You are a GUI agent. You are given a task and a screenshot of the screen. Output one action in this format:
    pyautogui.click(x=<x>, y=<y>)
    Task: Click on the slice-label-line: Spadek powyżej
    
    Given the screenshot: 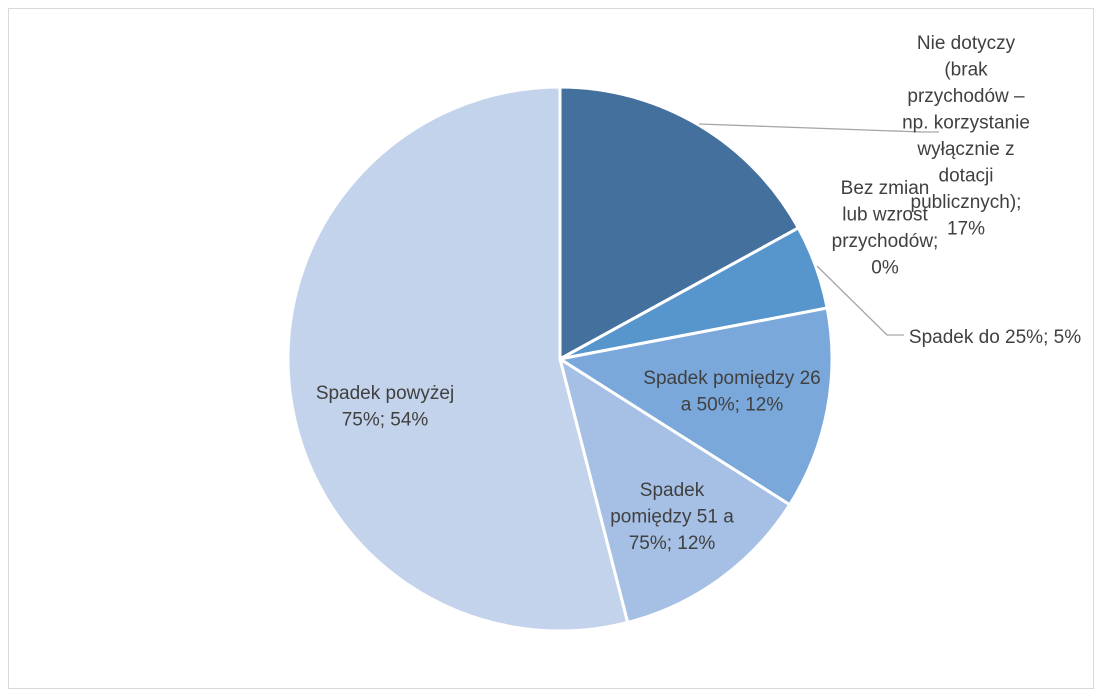 What is the action you would take?
    pyautogui.click(x=385, y=393)
    